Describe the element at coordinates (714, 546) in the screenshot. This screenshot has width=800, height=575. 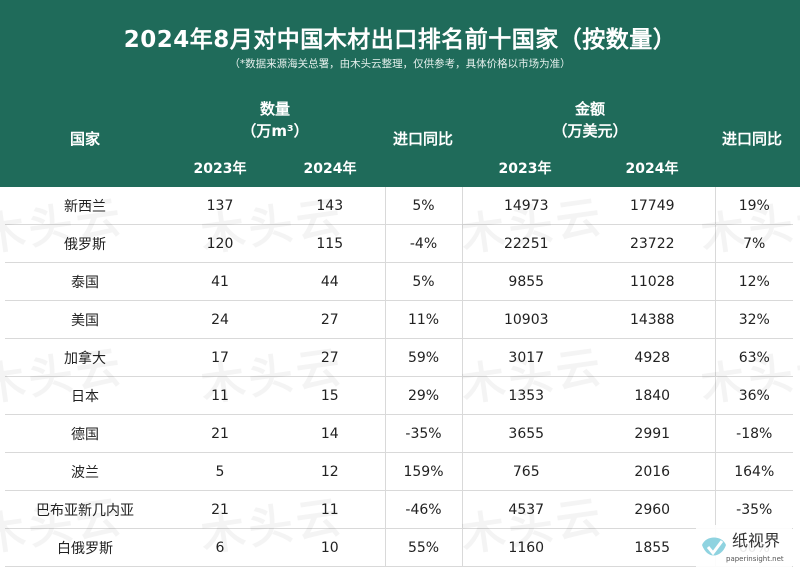
I see `logo-icon` at that location.